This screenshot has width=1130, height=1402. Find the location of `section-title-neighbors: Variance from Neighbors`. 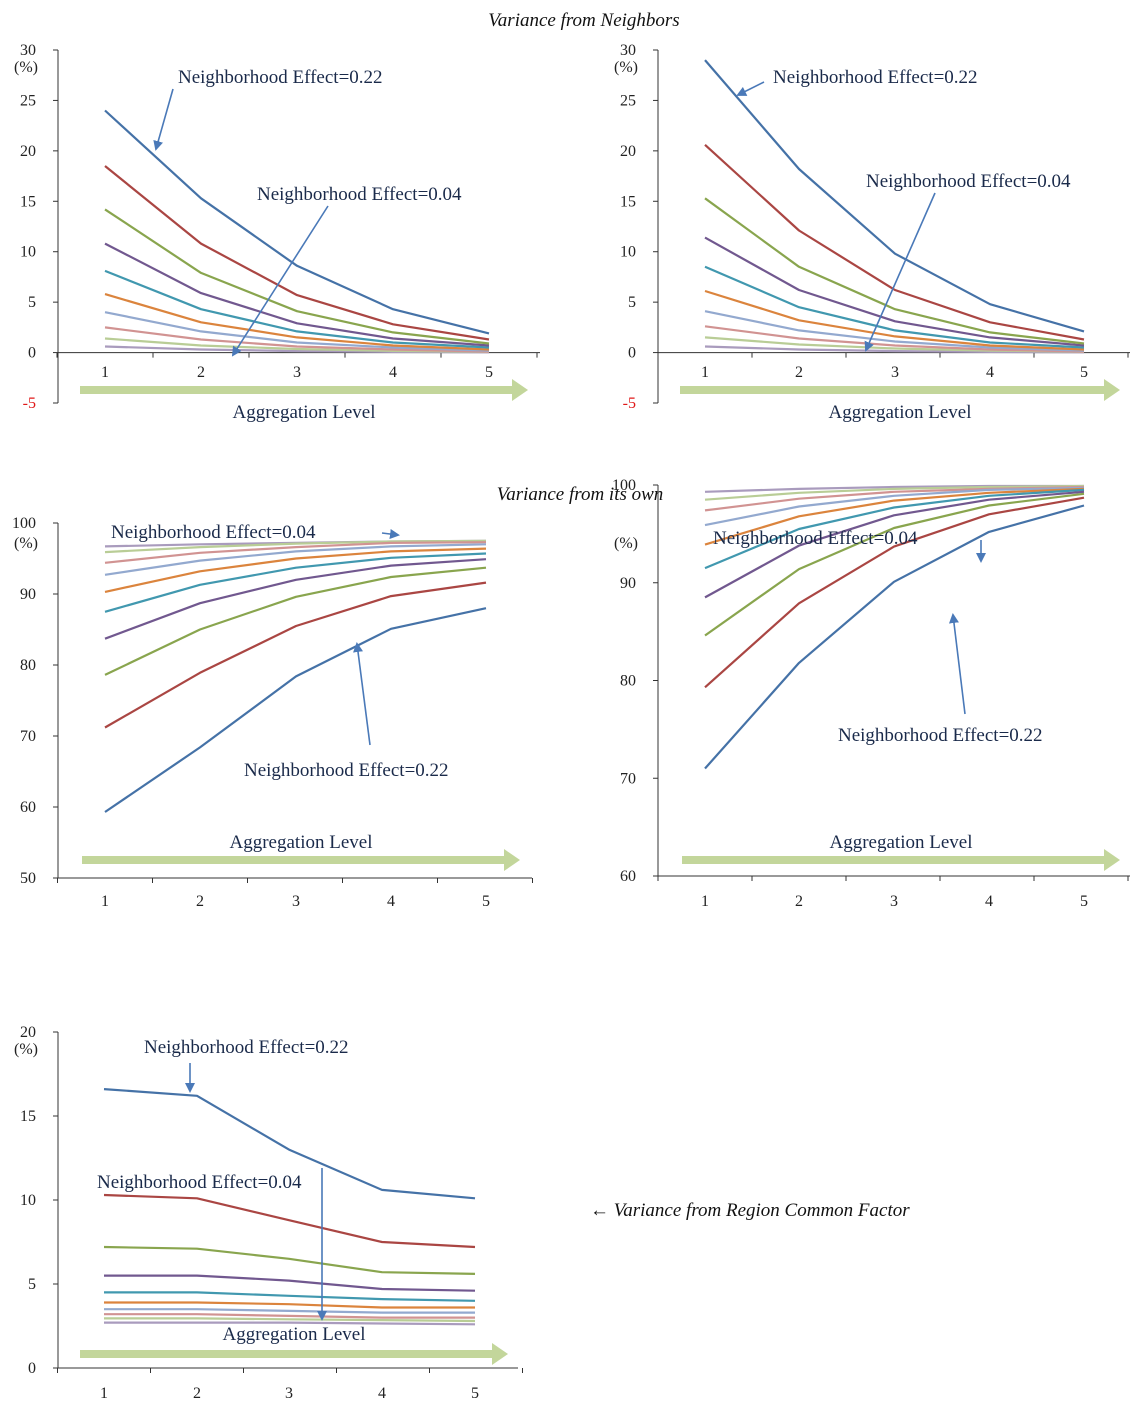

section-title-neighbors: Variance from Neighbors is located at coordinates (583, 20).